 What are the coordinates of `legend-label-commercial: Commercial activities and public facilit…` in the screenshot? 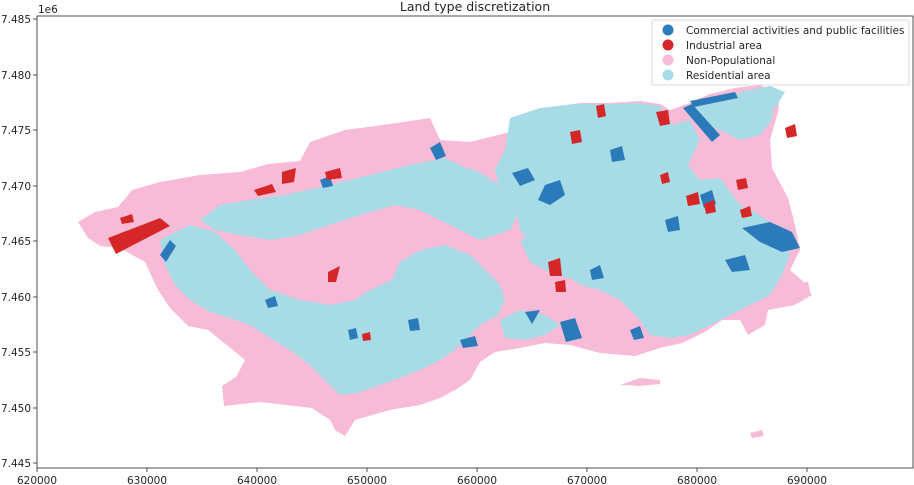 It's located at (795, 31).